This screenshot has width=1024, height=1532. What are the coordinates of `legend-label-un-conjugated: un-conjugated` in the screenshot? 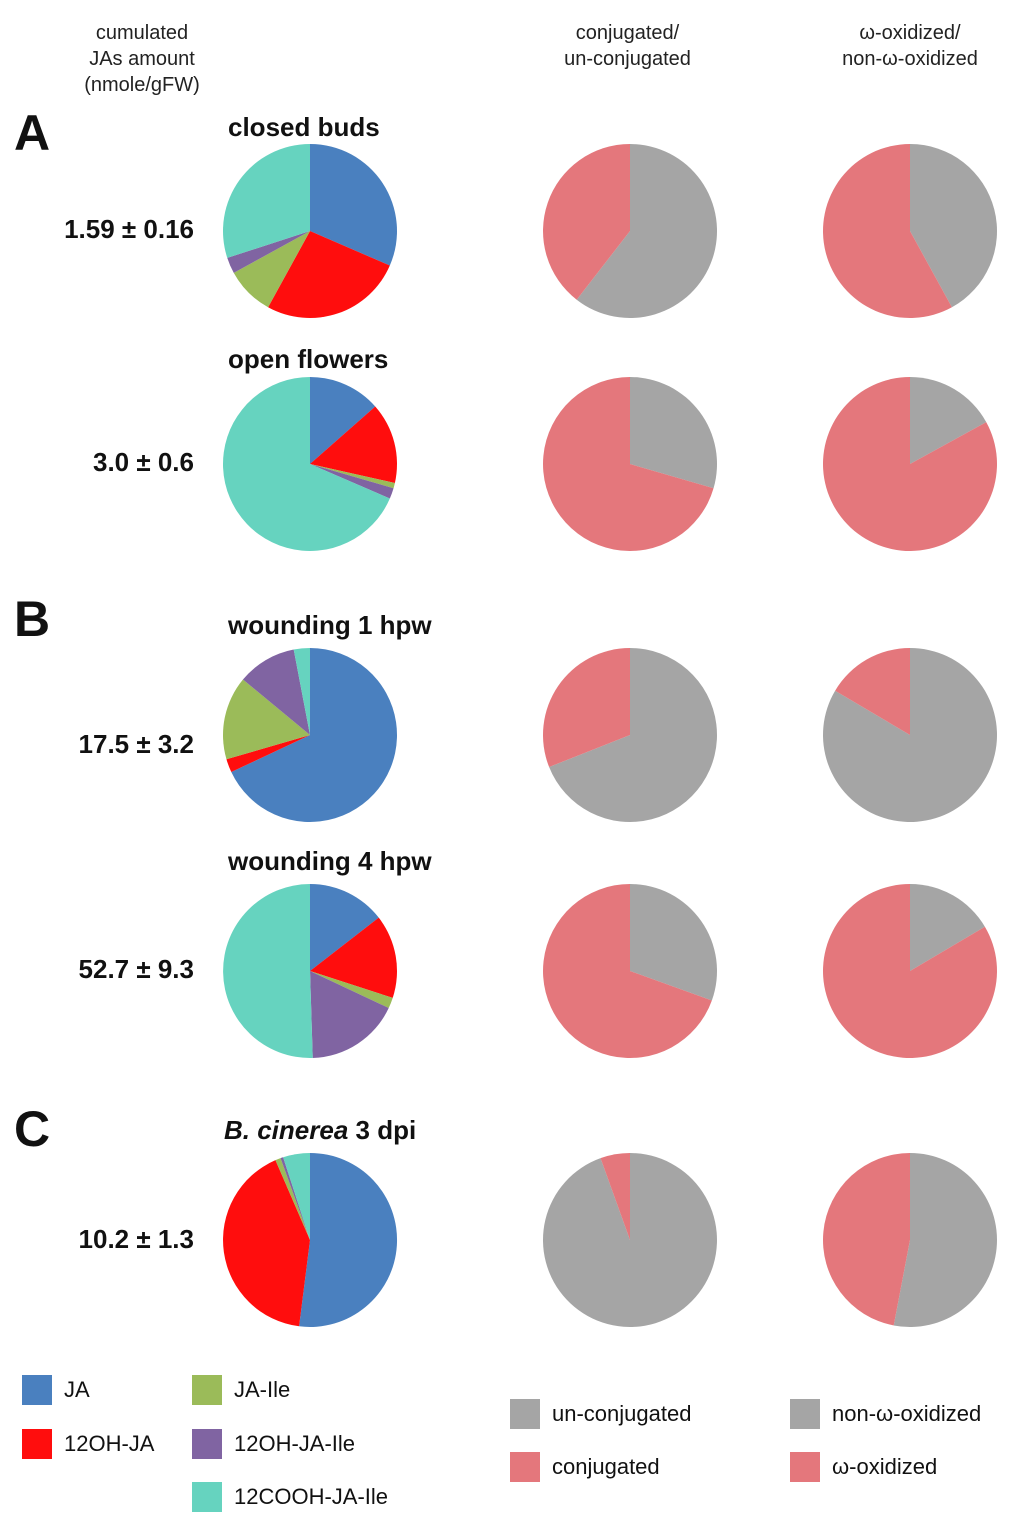 It's located at (622, 1413).